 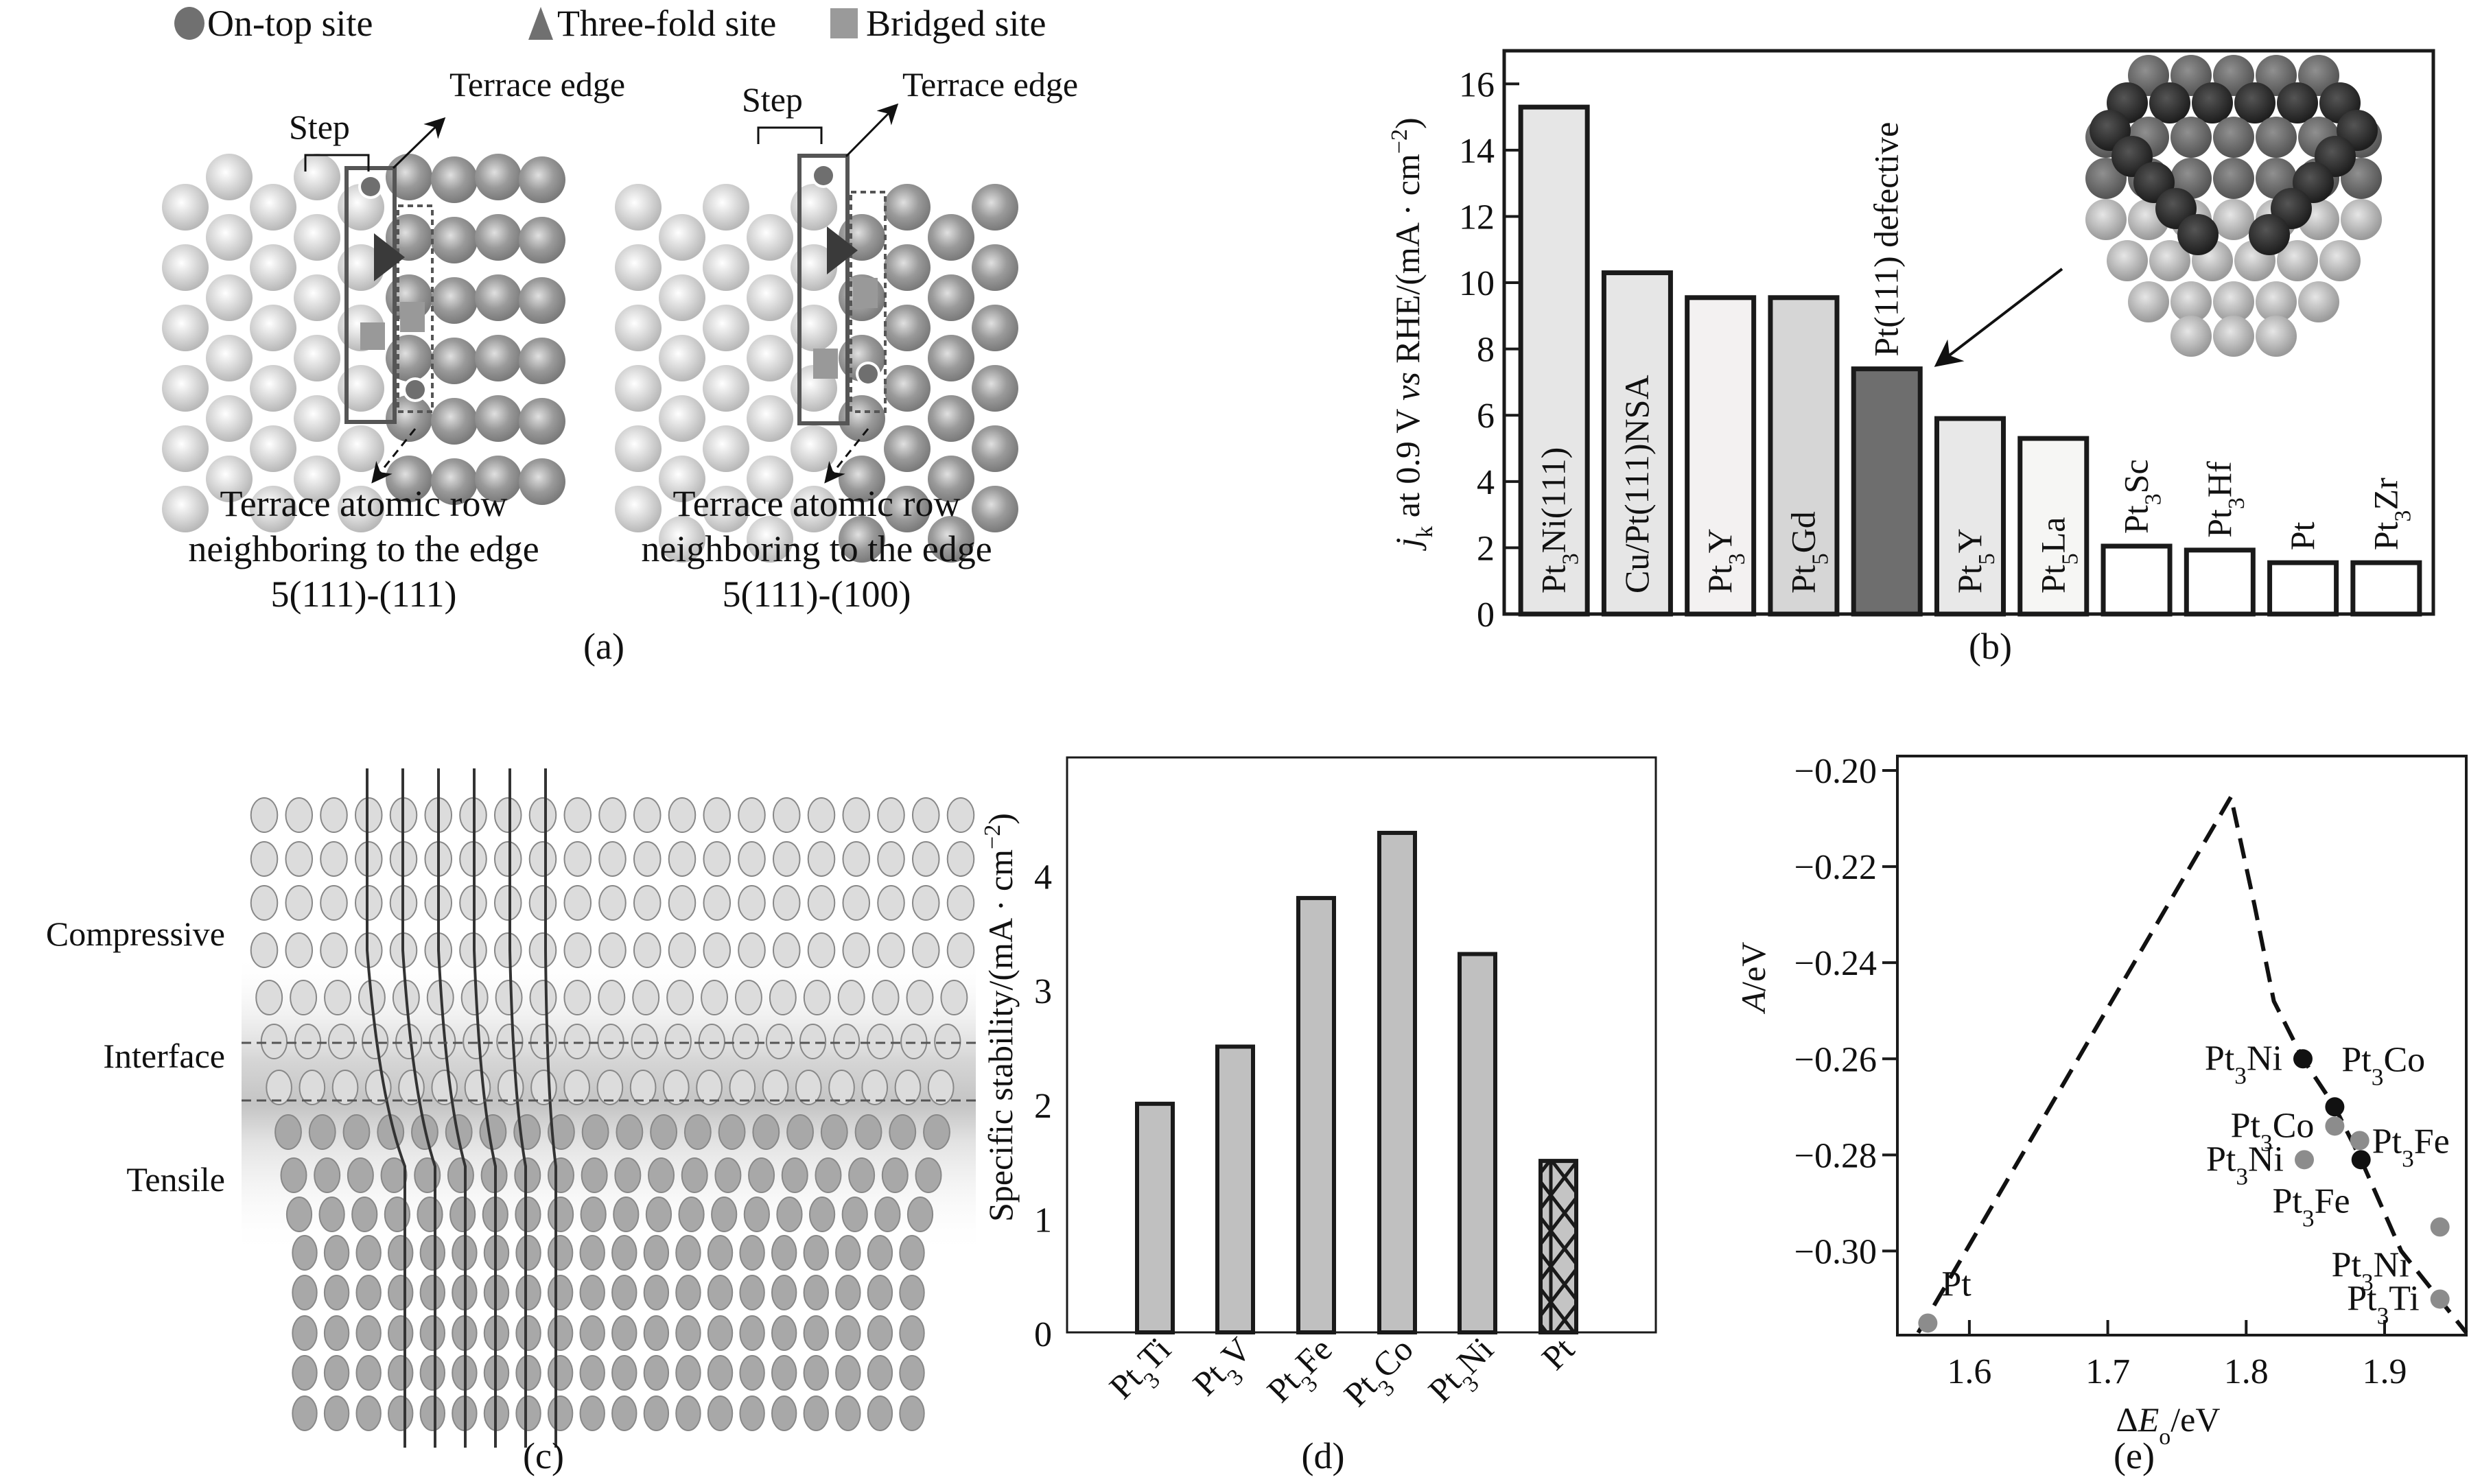 What do you see at coordinates (1970, 516) in the screenshot?
I see `bar-pt5y` at bounding box center [1970, 516].